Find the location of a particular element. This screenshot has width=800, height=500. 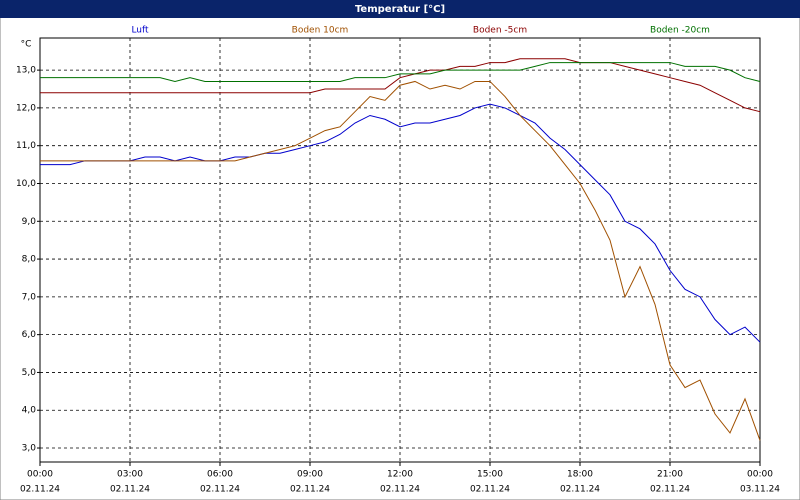

y-tick-label: 8,0 is located at coordinates (29, 260).